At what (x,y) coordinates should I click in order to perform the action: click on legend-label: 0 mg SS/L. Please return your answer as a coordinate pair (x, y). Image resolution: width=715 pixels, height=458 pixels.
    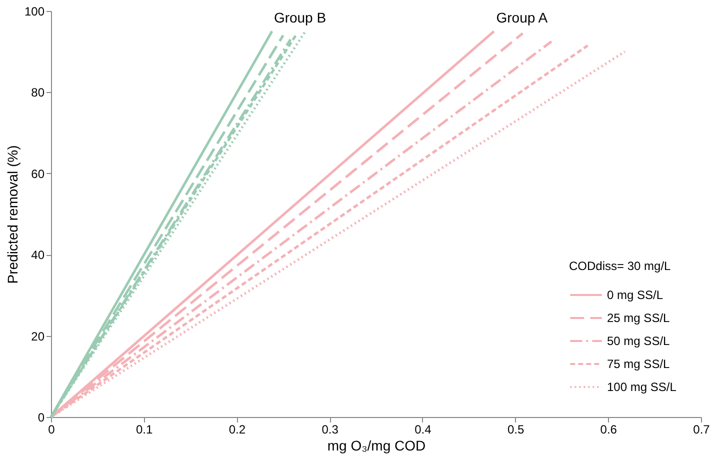
    Looking at the image, I should click on (635, 295).